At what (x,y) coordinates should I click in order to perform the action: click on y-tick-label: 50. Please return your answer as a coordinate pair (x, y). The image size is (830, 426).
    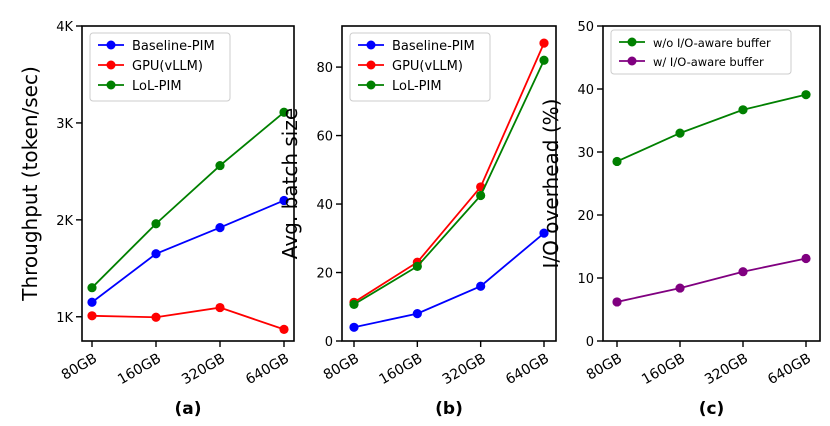
    Looking at the image, I should click on (585, 27).